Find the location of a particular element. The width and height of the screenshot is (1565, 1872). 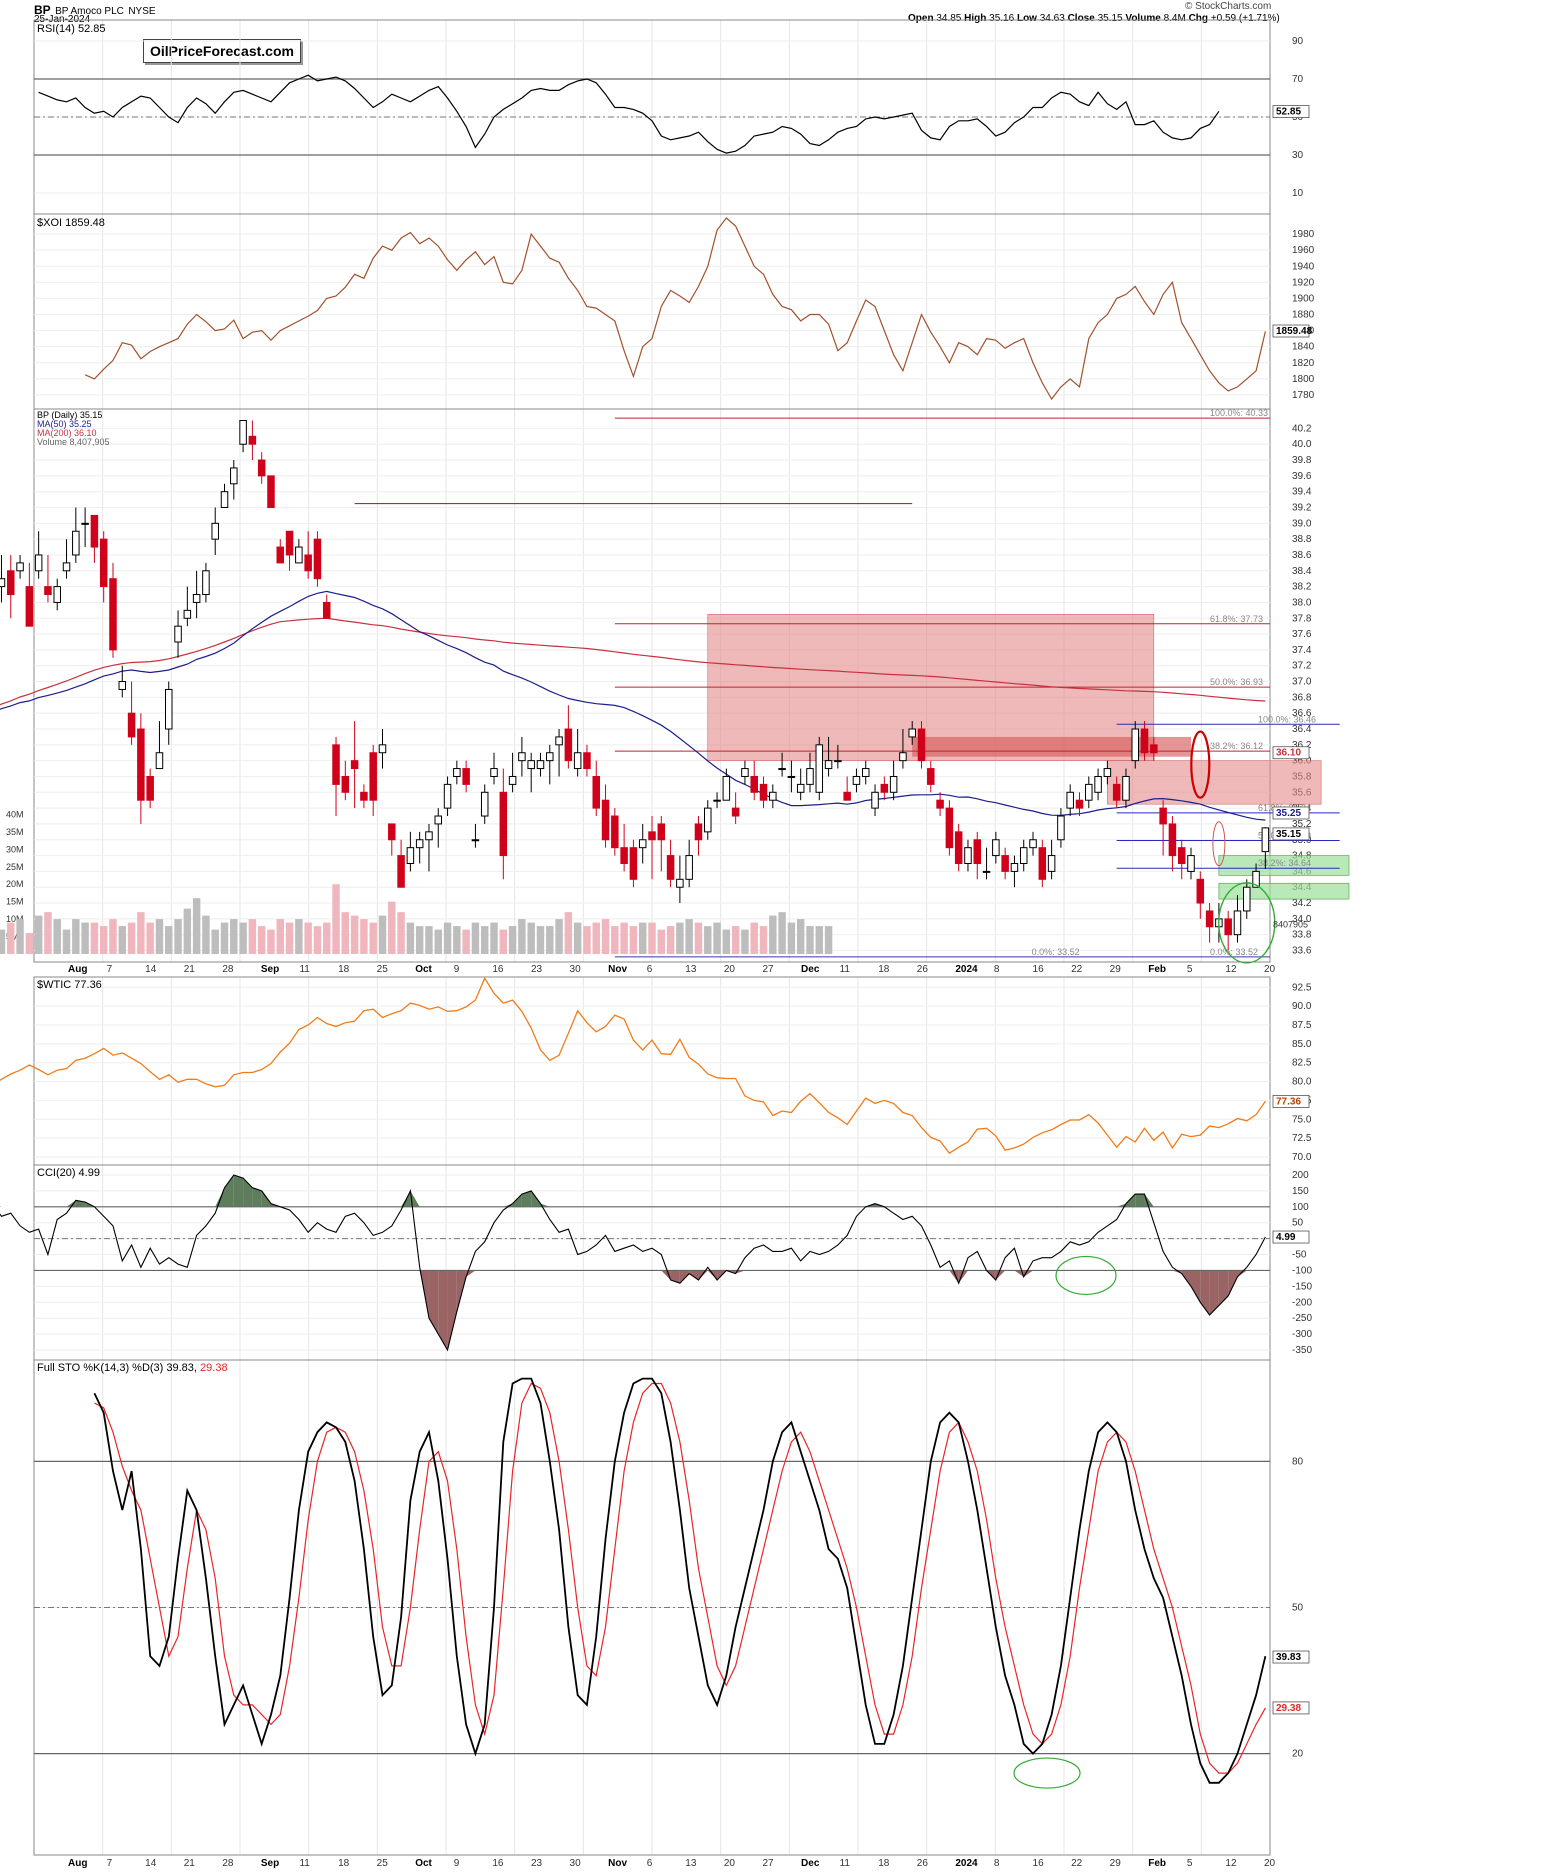

resistance-band is located at coordinates (1052, 746).